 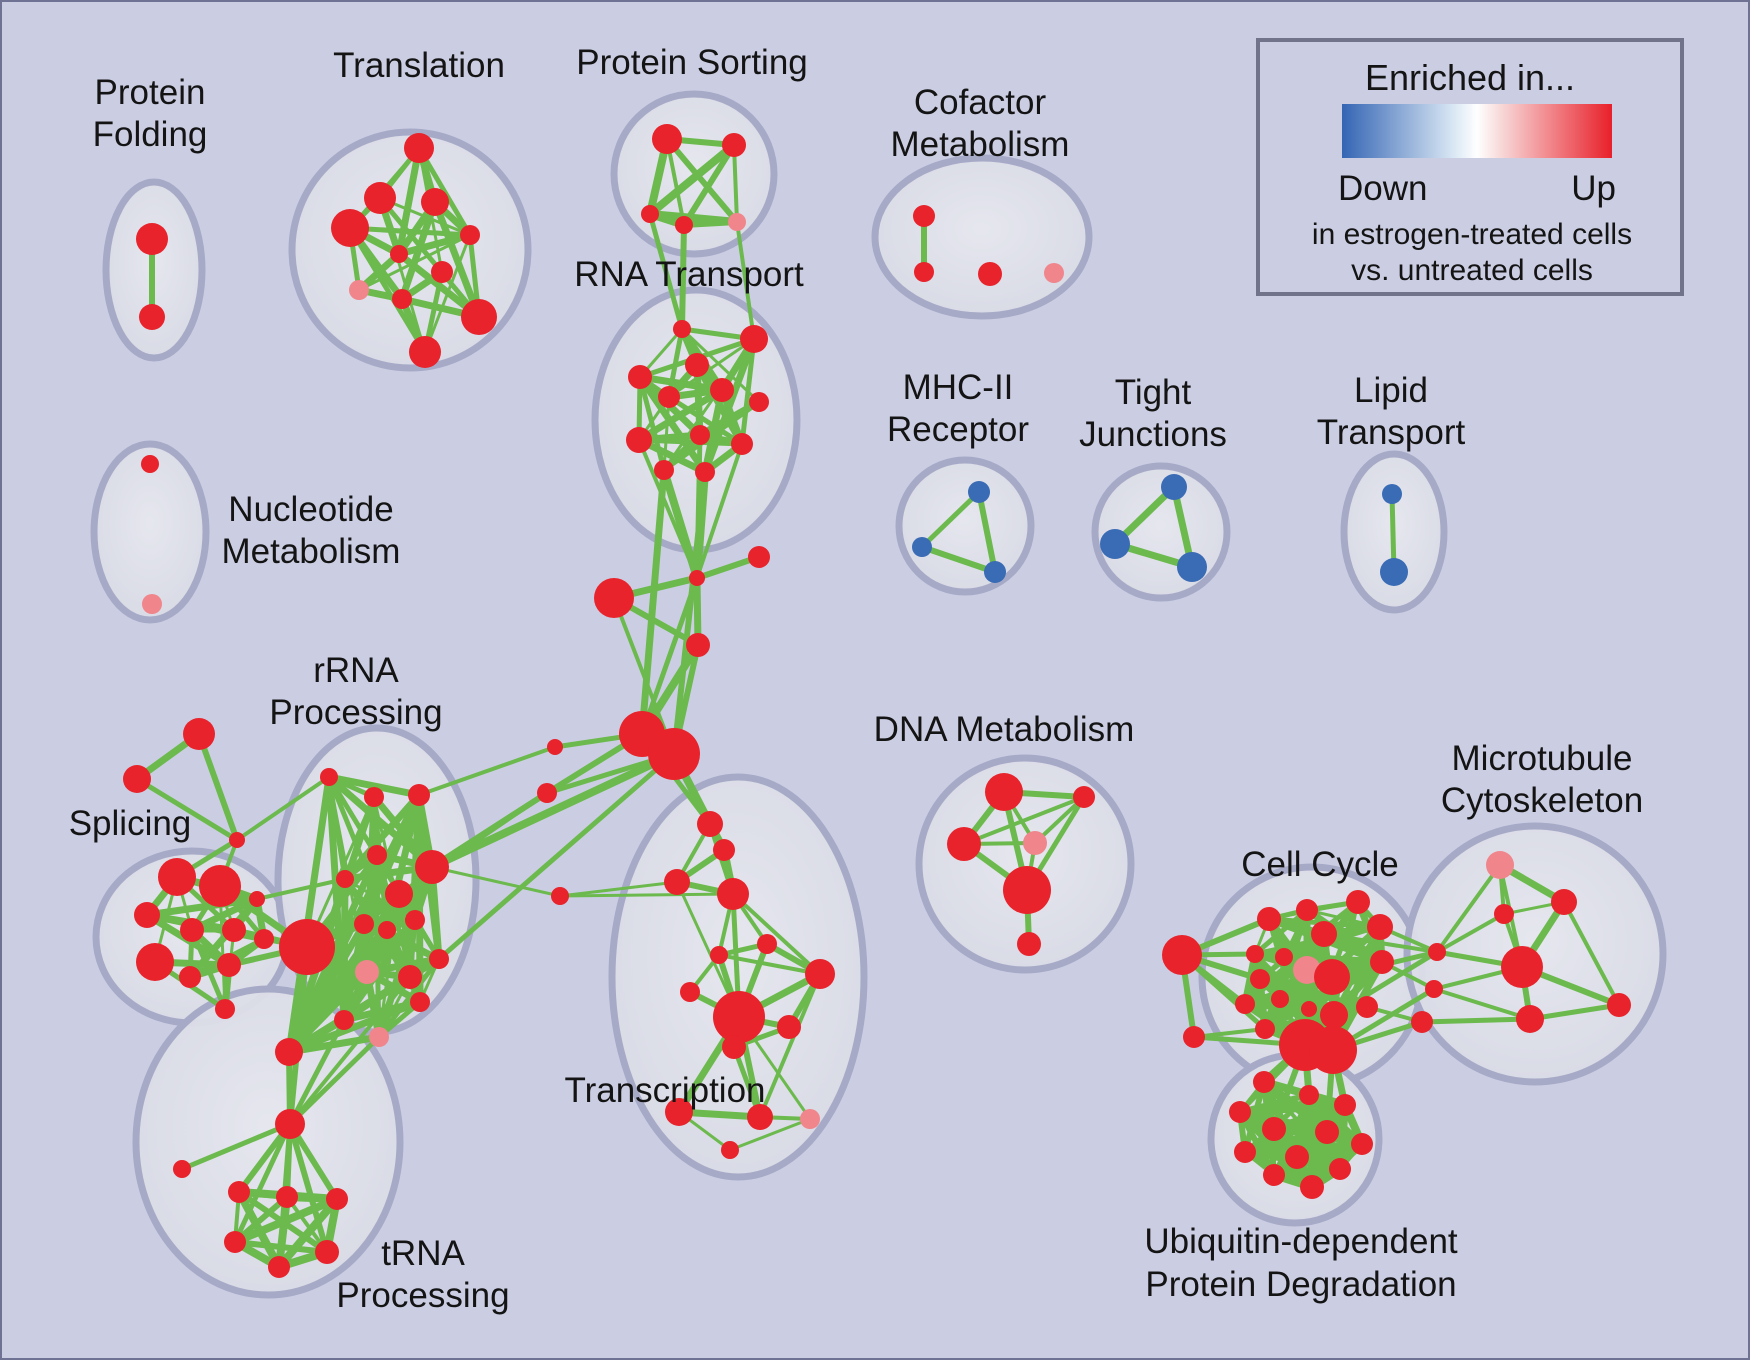 What do you see at coordinates (1274, 1129) in the screenshot?
I see `node-ub5` at bounding box center [1274, 1129].